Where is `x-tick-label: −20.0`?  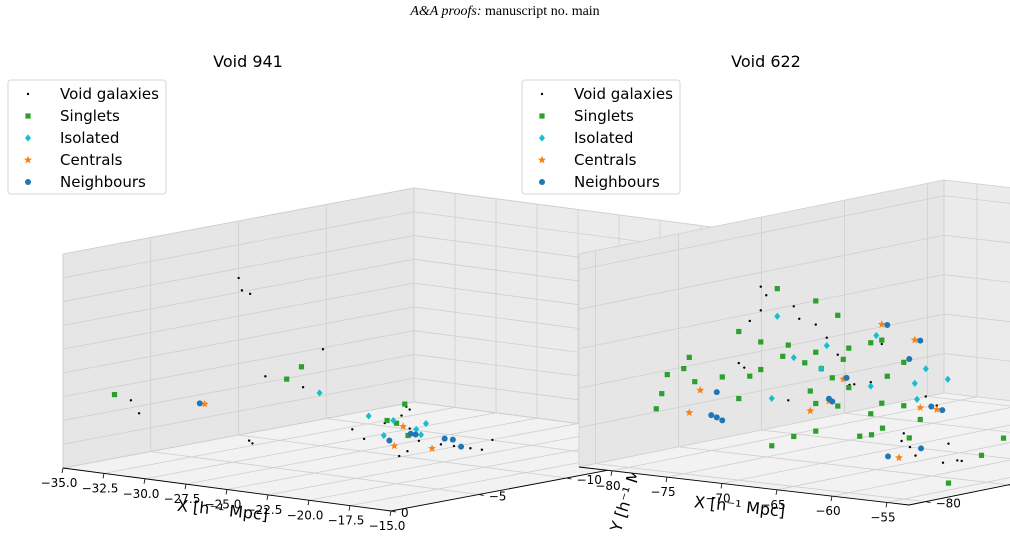
x-tick-label: −20.0 is located at coordinates (305, 515).